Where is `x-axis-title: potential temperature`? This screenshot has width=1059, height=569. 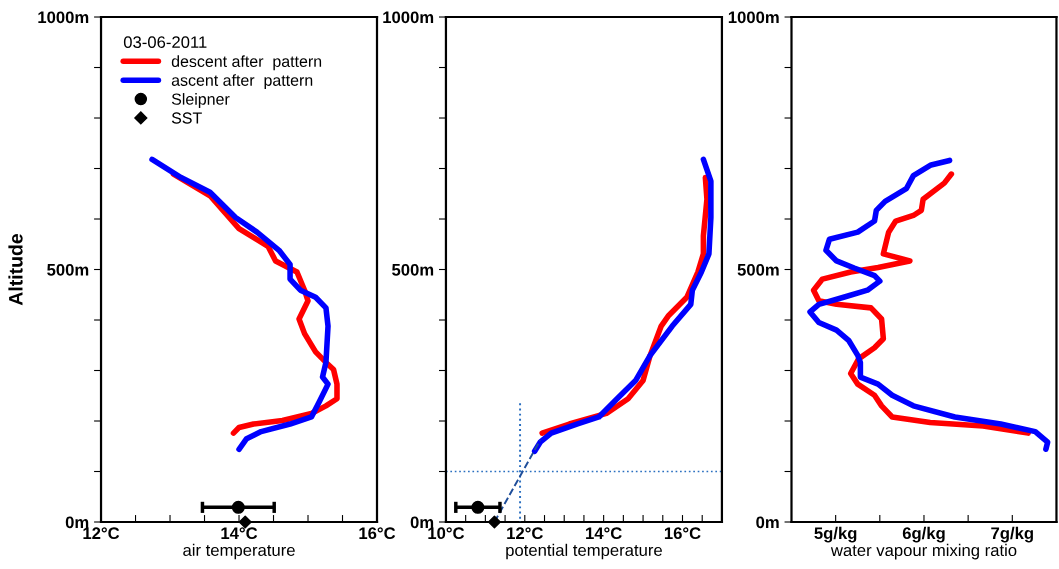
x-axis-title: potential temperature is located at coordinates (584, 551).